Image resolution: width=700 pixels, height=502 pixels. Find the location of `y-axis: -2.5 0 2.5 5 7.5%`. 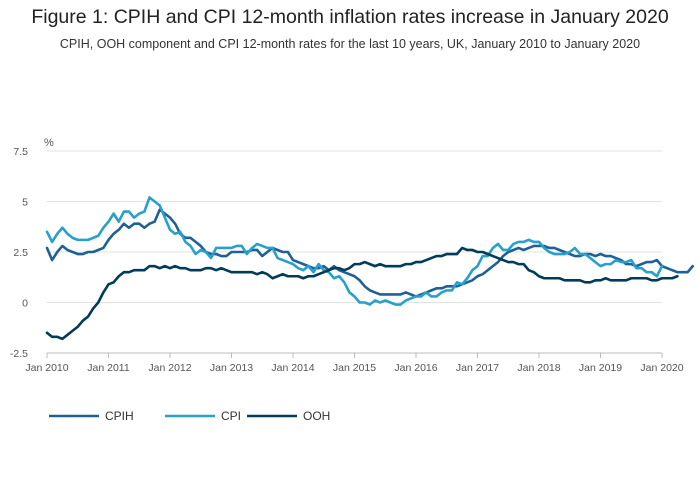

y-axis: -2.5 0 2.5 5 7.5% is located at coordinates (32, 248).